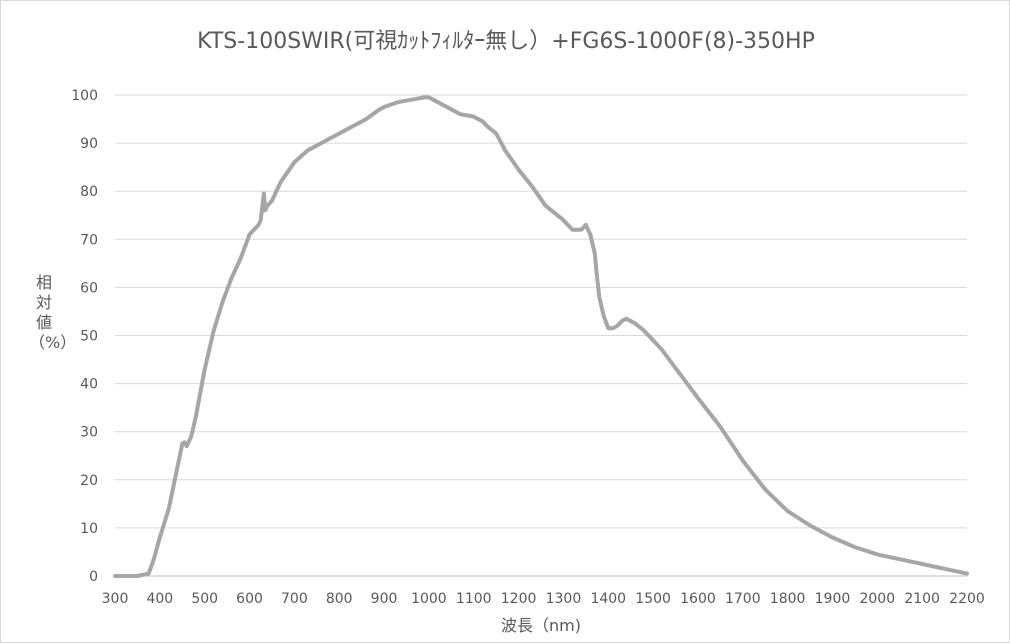  I want to click on y-tick-label: 50, so click(89, 337).